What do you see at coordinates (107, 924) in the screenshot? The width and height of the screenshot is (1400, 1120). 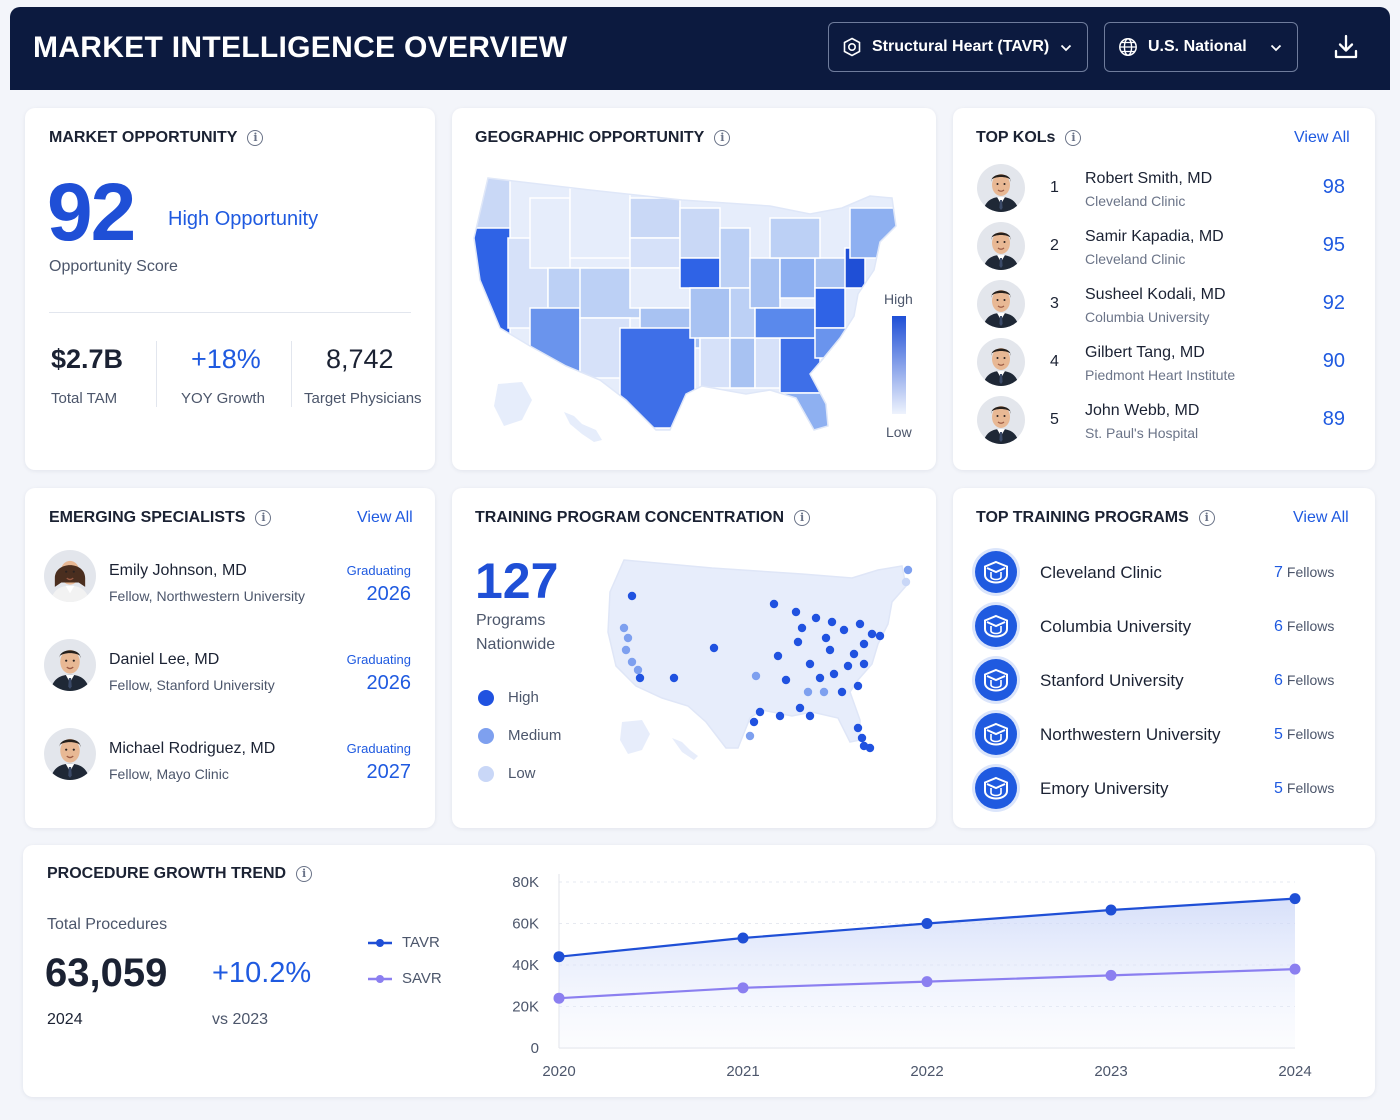 I see `total-procedures-caption: Total Procedures` at bounding box center [107, 924].